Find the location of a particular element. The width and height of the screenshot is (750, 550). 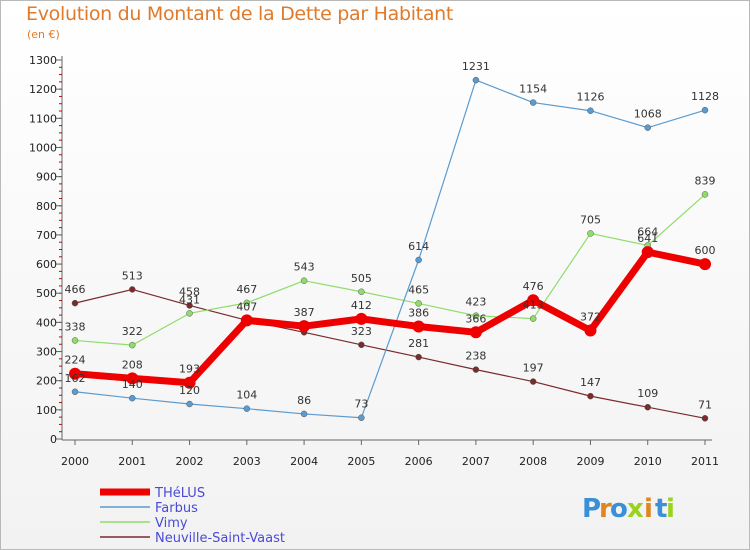

data-label-neuville-saint-vaast: 466 is located at coordinates (75, 289).